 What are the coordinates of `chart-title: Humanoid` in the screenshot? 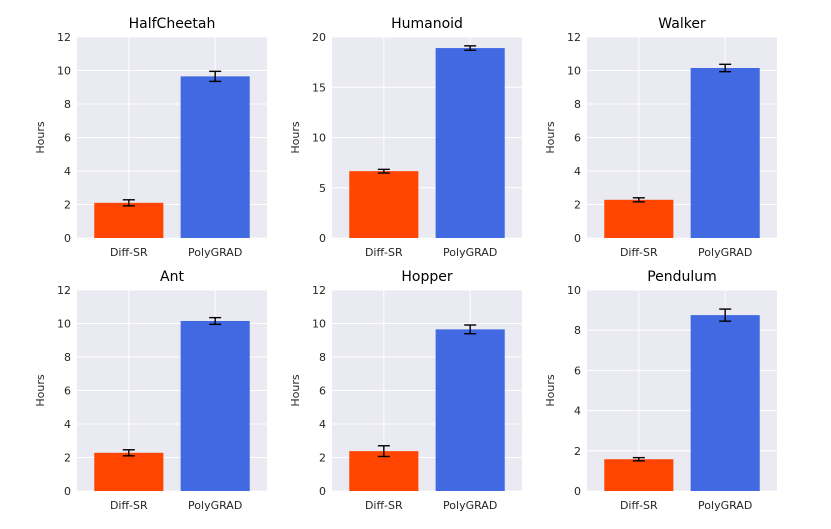 It's located at (427, 24).